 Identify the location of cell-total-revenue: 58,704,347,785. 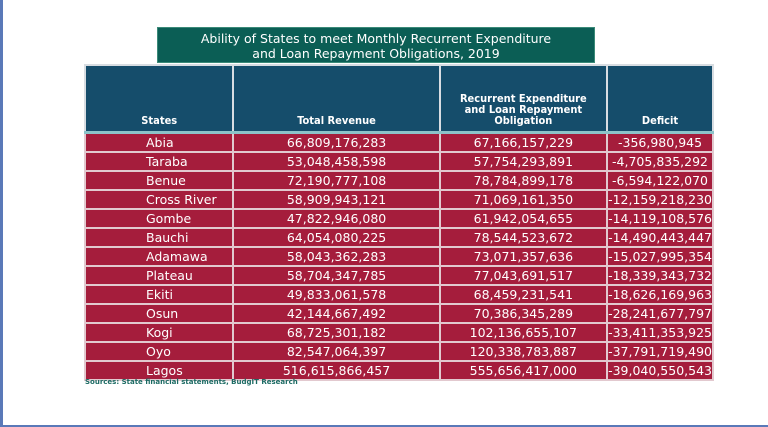
(336, 275).